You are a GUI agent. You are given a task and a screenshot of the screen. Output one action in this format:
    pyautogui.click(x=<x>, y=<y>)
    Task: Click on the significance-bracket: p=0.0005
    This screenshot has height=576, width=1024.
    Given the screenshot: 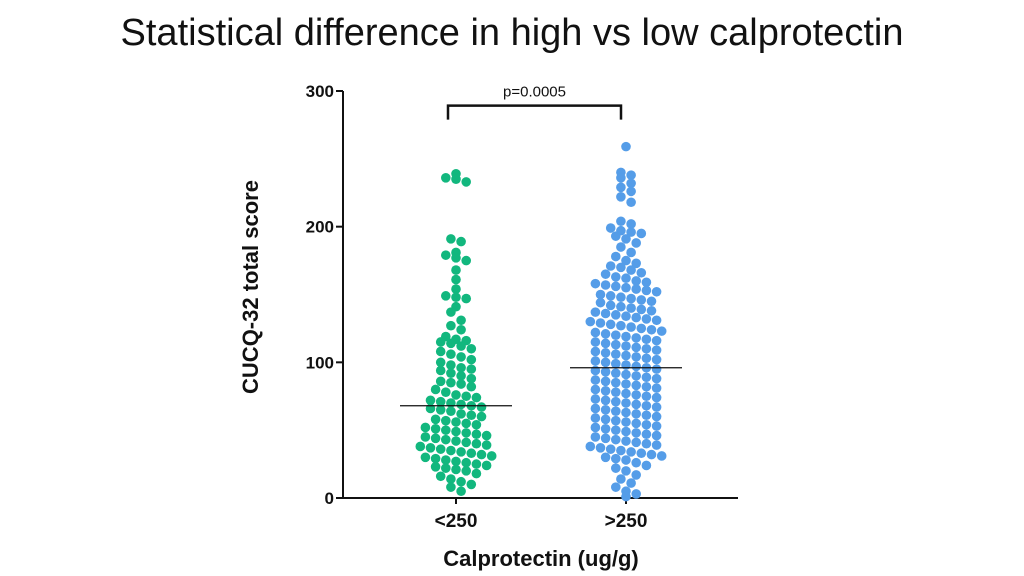 What is the action you would take?
    pyautogui.click(x=534, y=102)
    